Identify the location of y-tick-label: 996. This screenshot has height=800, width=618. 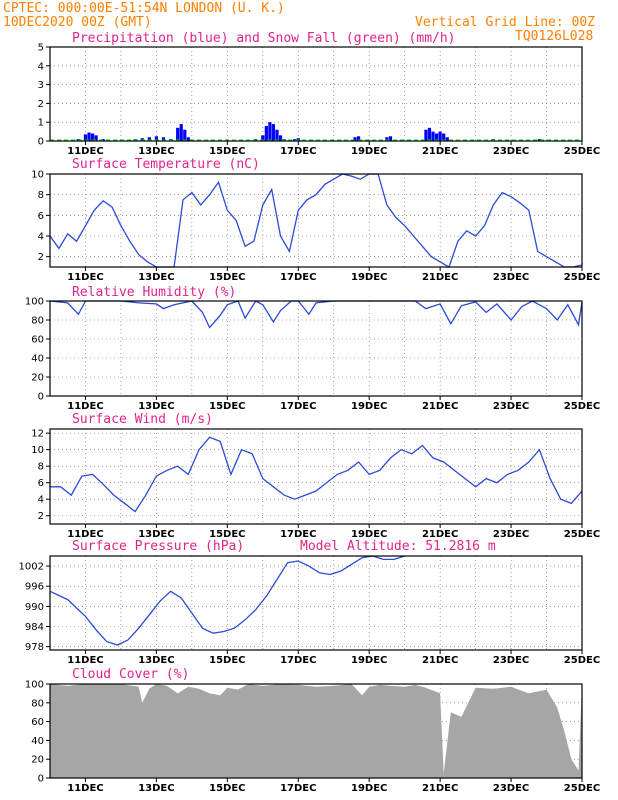
(34, 587).